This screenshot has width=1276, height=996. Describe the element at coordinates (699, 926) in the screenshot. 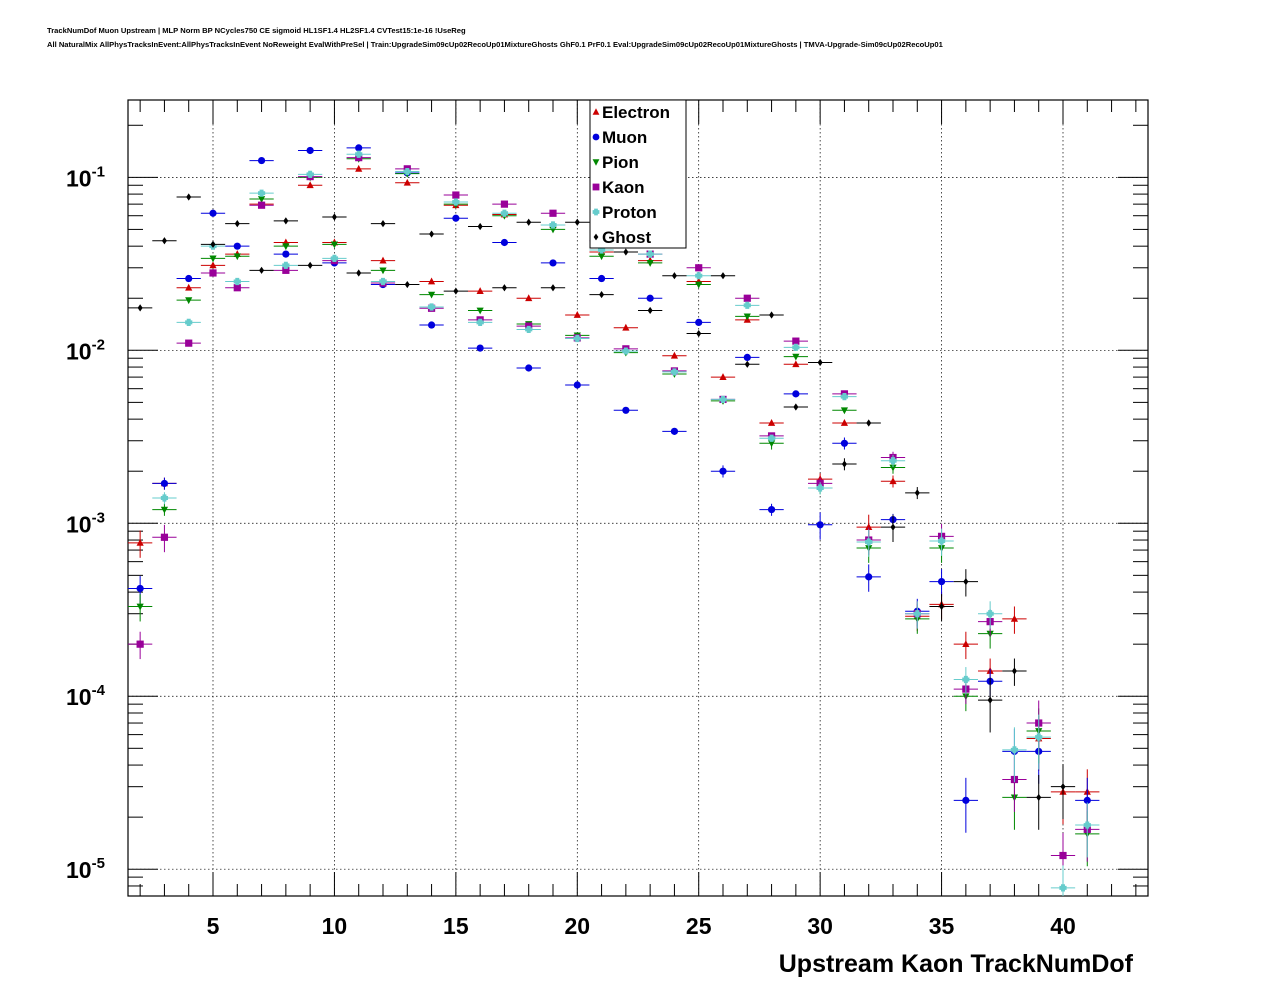

I see `x-tick-label: 25` at that location.